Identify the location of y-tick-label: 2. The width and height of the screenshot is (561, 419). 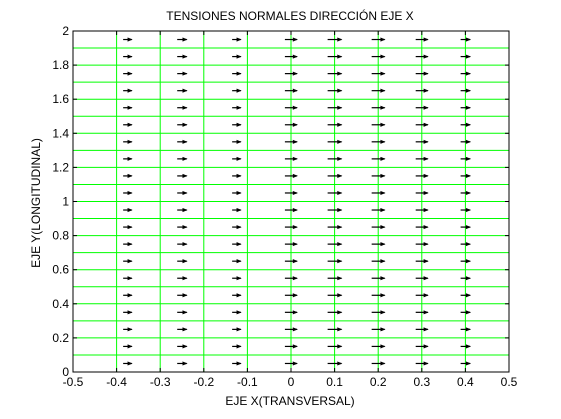
(65, 31).